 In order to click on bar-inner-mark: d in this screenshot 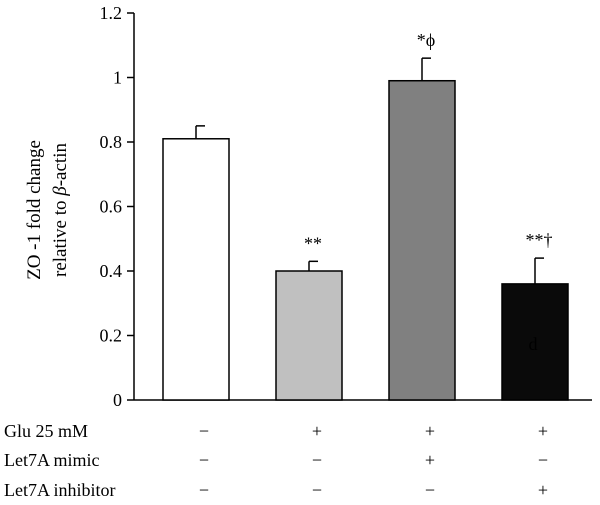, I will do `click(533, 344)`.